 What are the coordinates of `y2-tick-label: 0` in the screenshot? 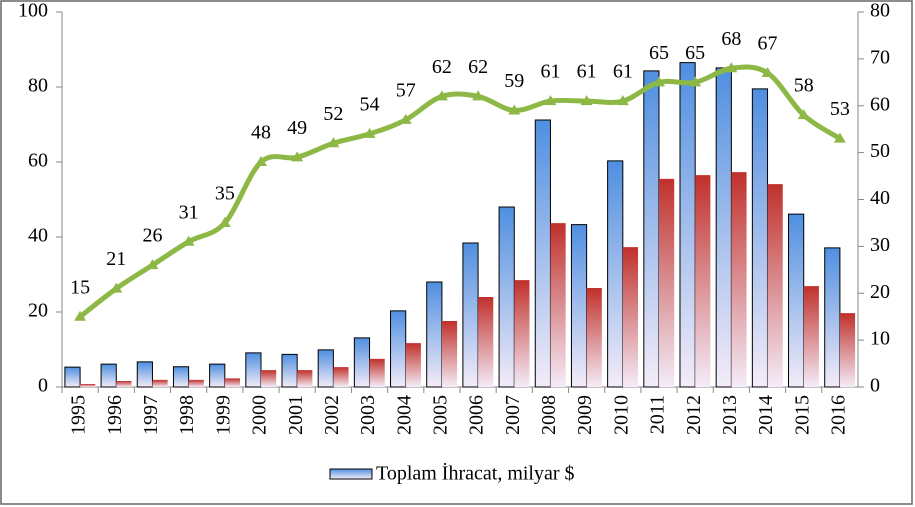 It's located at (875, 386).